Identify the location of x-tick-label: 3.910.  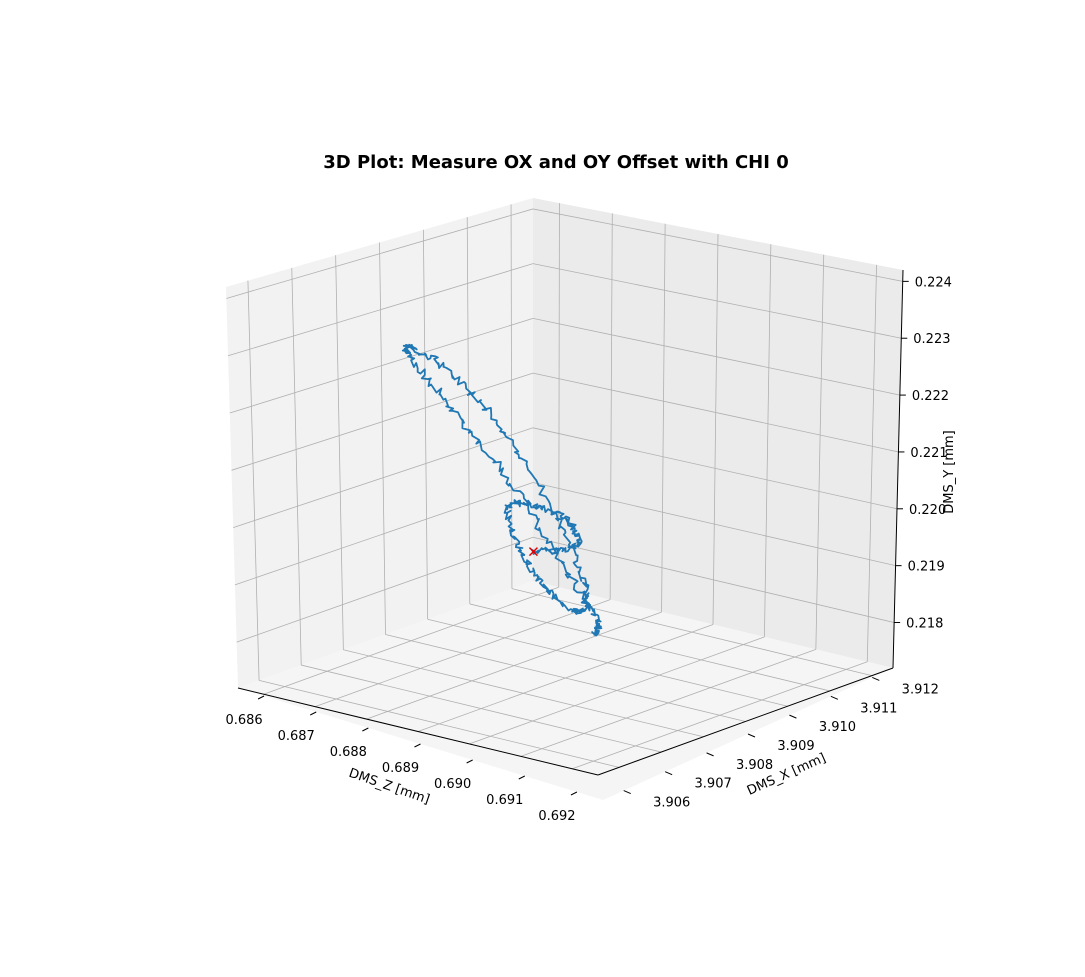
(837, 727).